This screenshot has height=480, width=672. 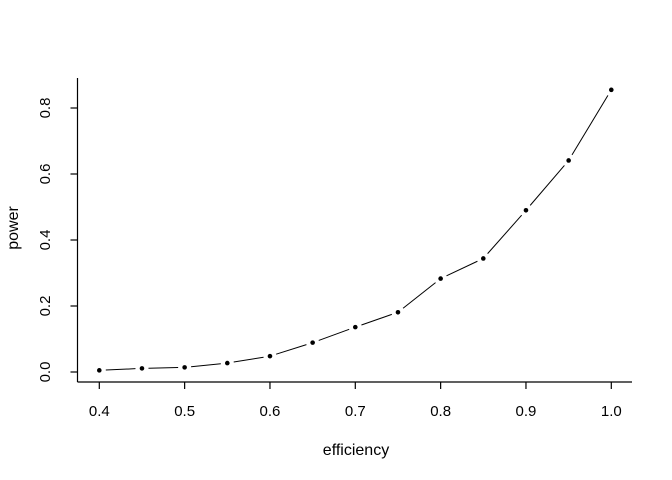 What do you see at coordinates (526, 411) in the screenshot?
I see `x-tick-label: 0.9` at bounding box center [526, 411].